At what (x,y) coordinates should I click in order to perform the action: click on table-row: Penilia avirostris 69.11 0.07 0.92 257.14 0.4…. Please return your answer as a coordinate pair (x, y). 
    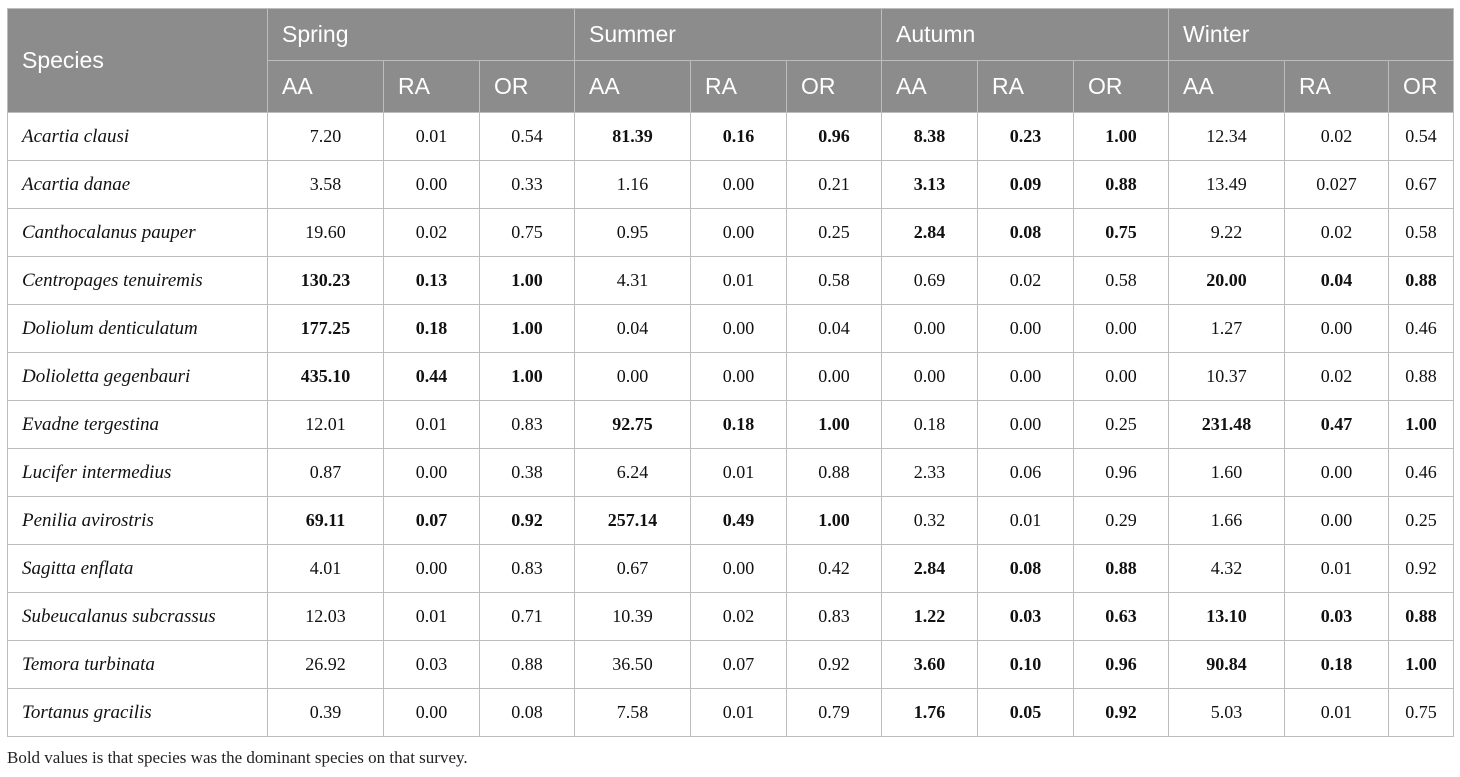
    Looking at the image, I should click on (731, 520).